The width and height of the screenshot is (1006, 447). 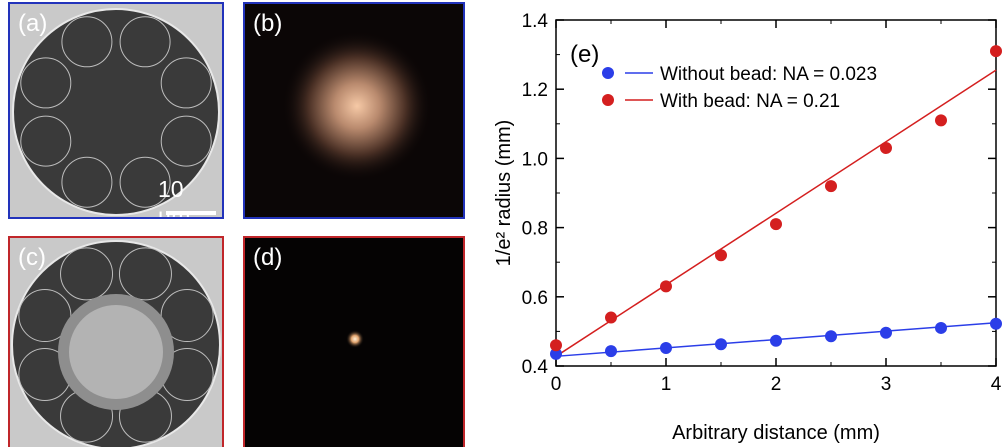 I want to click on scale-bar, so click(x=191, y=213).